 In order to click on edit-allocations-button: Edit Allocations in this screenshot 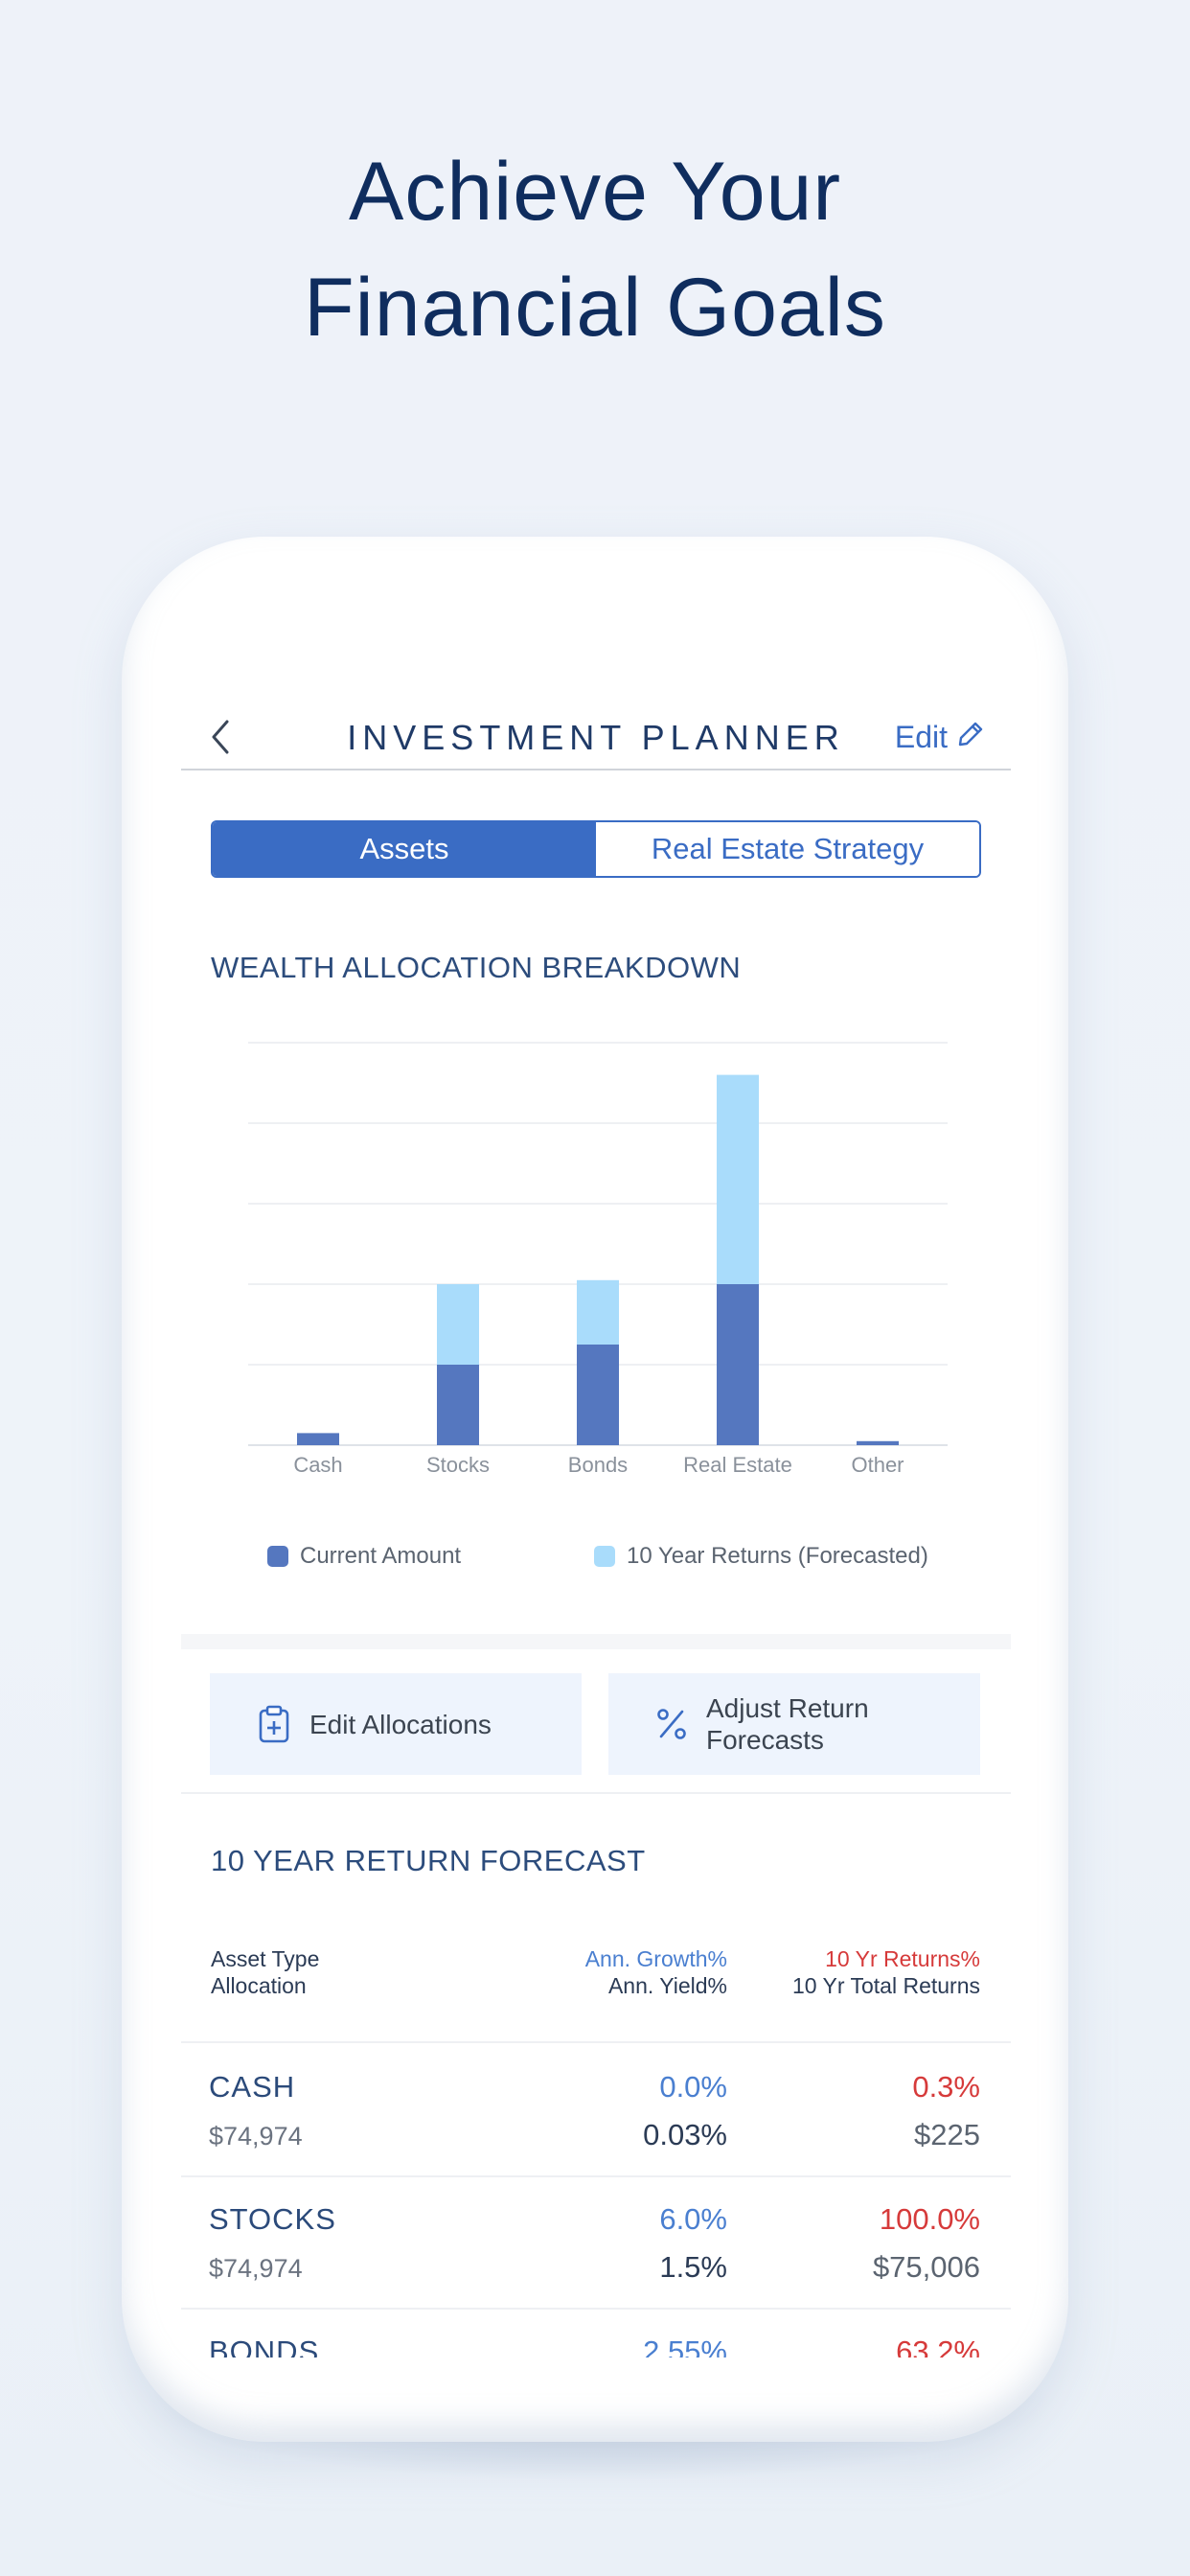, I will do `click(396, 1724)`.